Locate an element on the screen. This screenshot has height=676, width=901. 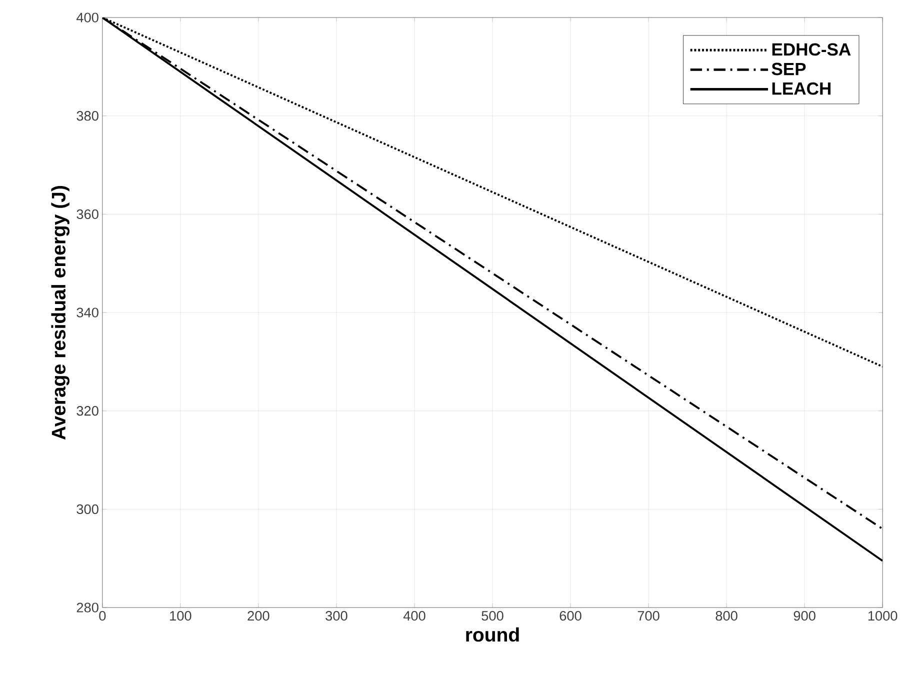
y-tick-label: 320 is located at coordinates (87, 411).